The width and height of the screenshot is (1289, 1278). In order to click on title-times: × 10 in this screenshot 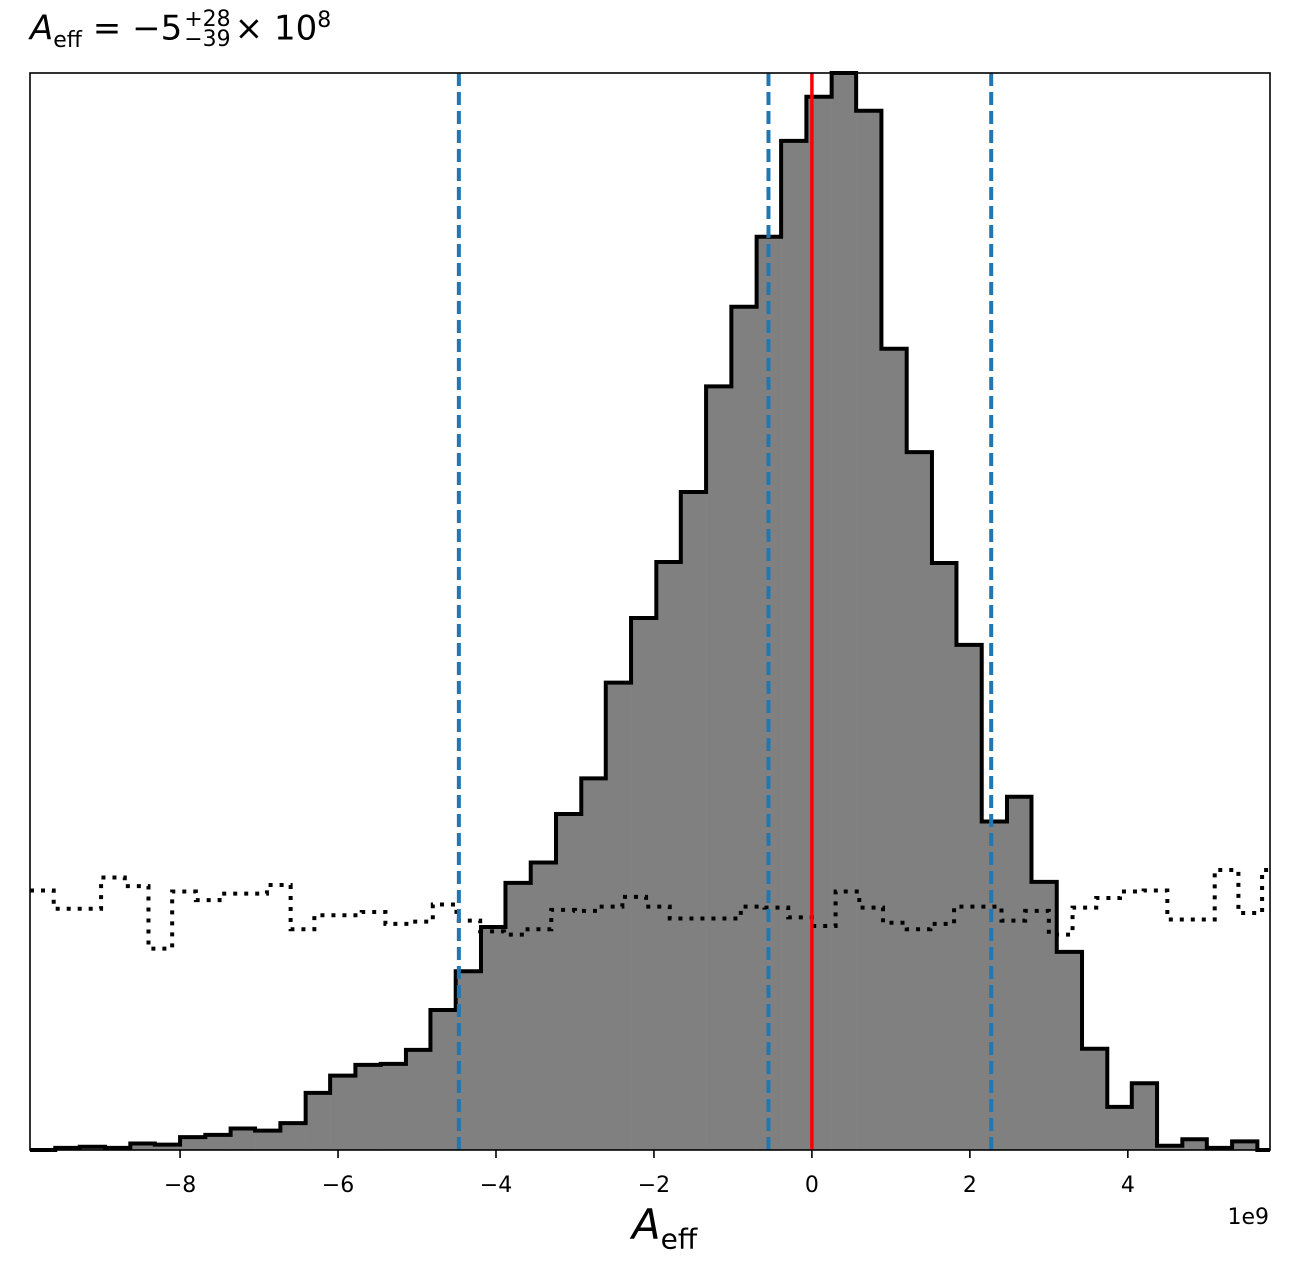, I will do `click(276, 28)`.